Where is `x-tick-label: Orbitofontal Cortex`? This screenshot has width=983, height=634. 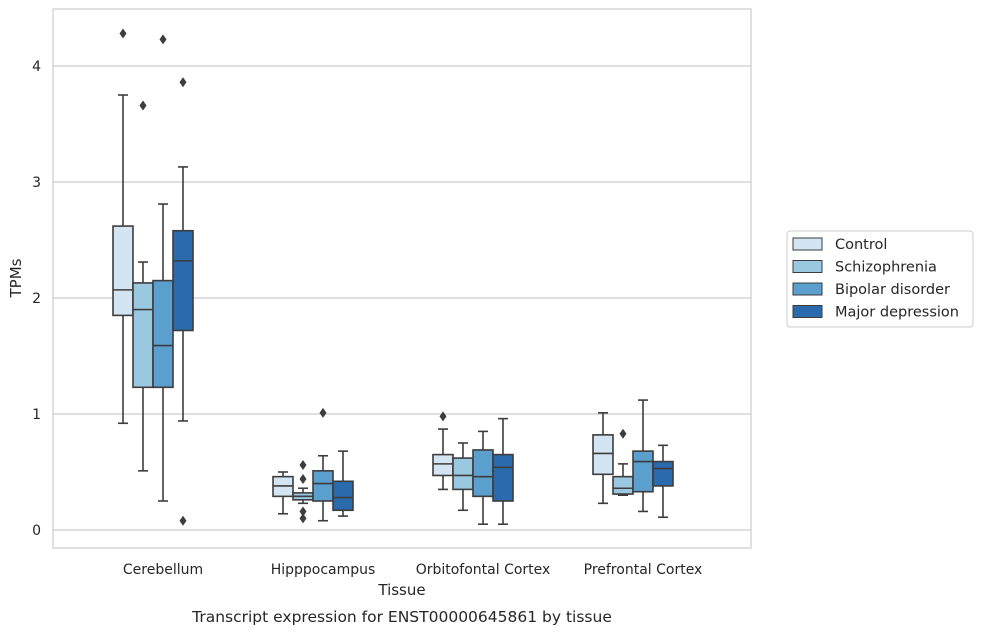
x-tick-label: Orbitofontal Cortex is located at coordinates (483, 570).